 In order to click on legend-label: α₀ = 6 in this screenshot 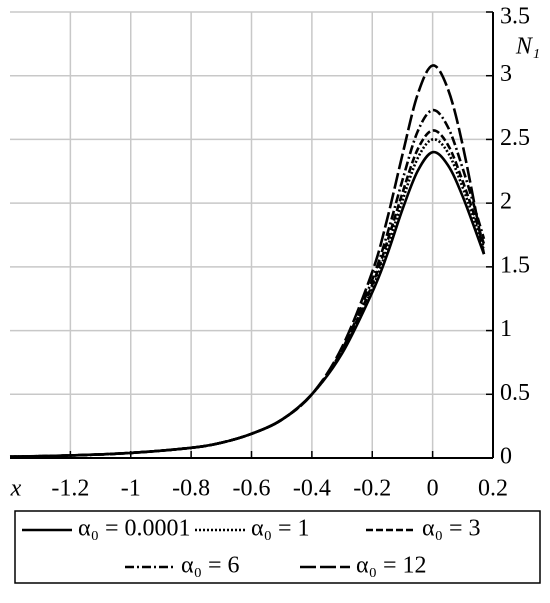, I will do `click(210, 566)`.